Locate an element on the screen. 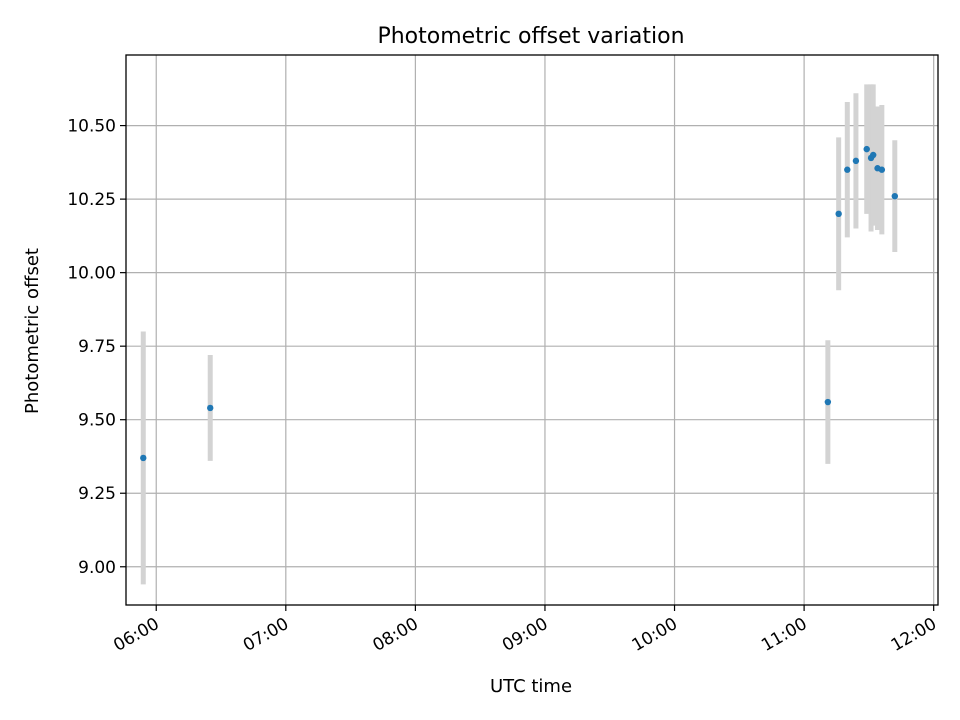 The width and height of the screenshot is (960, 720). y-axis-label: Photometric offset is located at coordinates (32, 331).